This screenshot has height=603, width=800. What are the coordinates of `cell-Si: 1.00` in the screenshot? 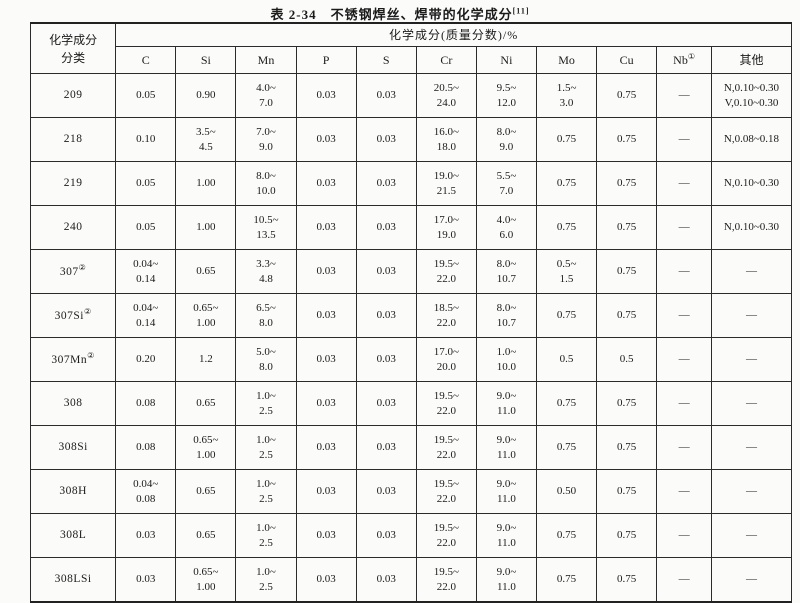 It's located at (206, 227).